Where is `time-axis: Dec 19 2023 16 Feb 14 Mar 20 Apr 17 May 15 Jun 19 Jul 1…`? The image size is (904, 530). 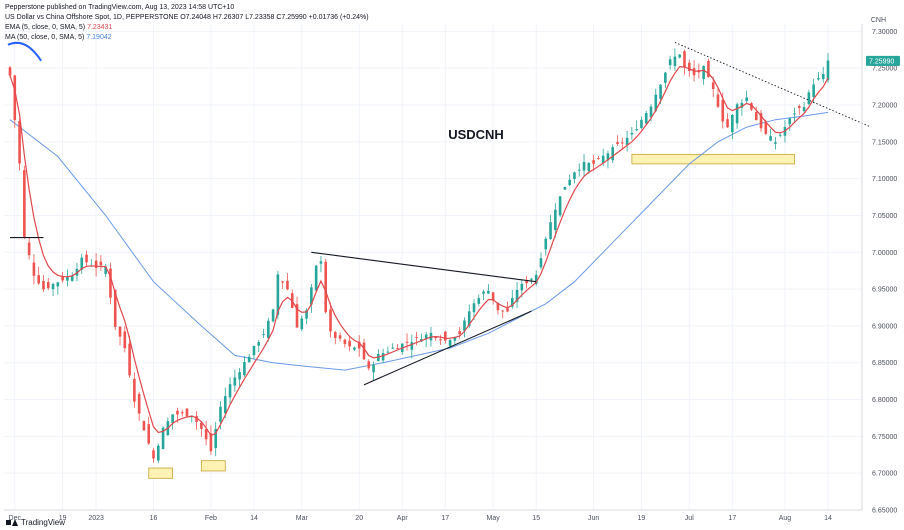
time-axis: Dec 19 2023 16 Feb 14 Mar 20 Apr 17 May 15 Jun 19 Jul 1… is located at coordinates (433, 515).